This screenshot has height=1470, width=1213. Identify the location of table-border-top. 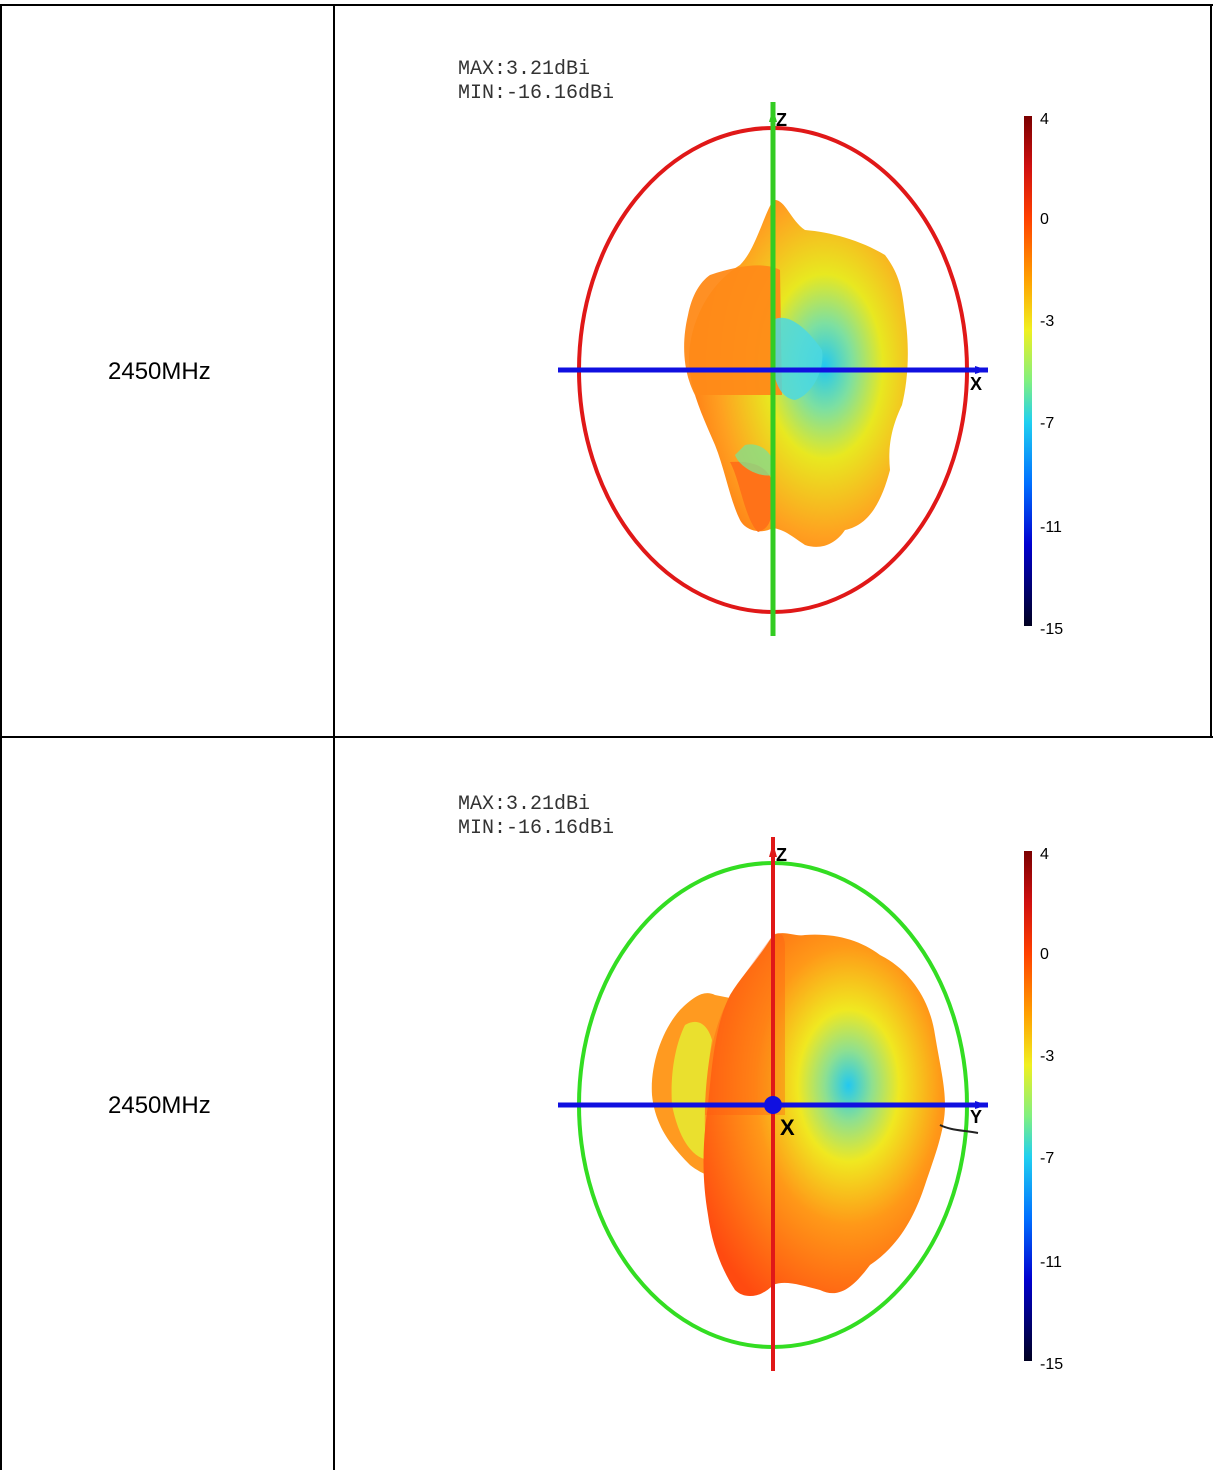
(606, 5).